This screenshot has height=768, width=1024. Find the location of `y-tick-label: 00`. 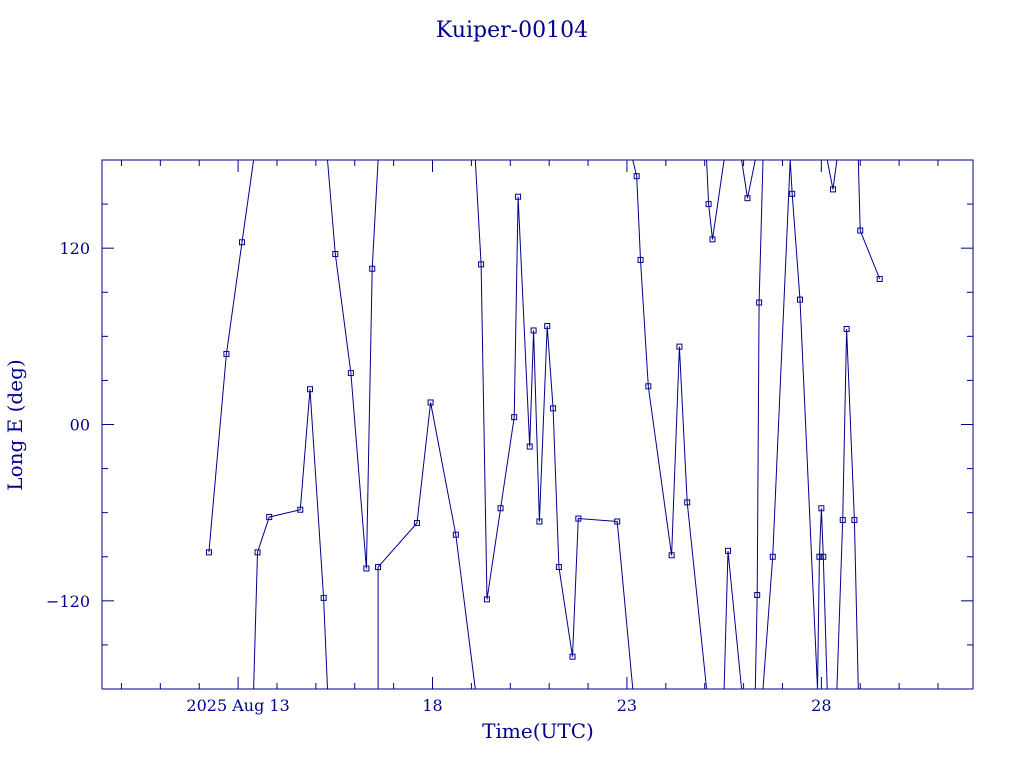

y-tick-label: 00 is located at coordinates (80, 425).